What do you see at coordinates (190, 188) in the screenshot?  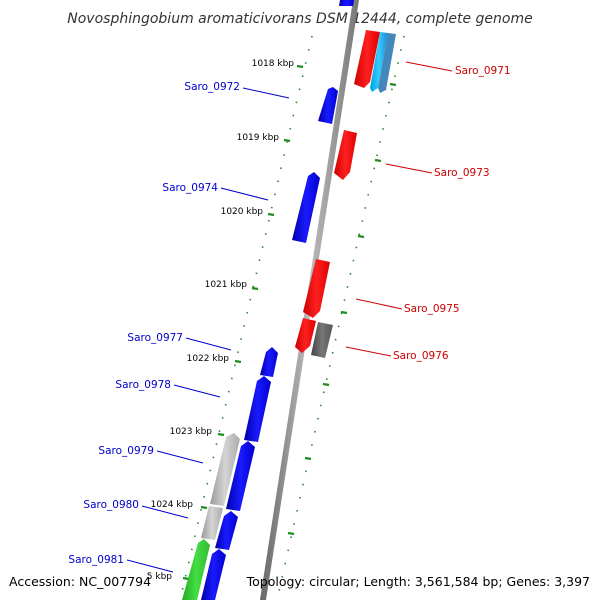 I see `gene-label-saro-0974: Saro_0974` at bounding box center [190, 188].